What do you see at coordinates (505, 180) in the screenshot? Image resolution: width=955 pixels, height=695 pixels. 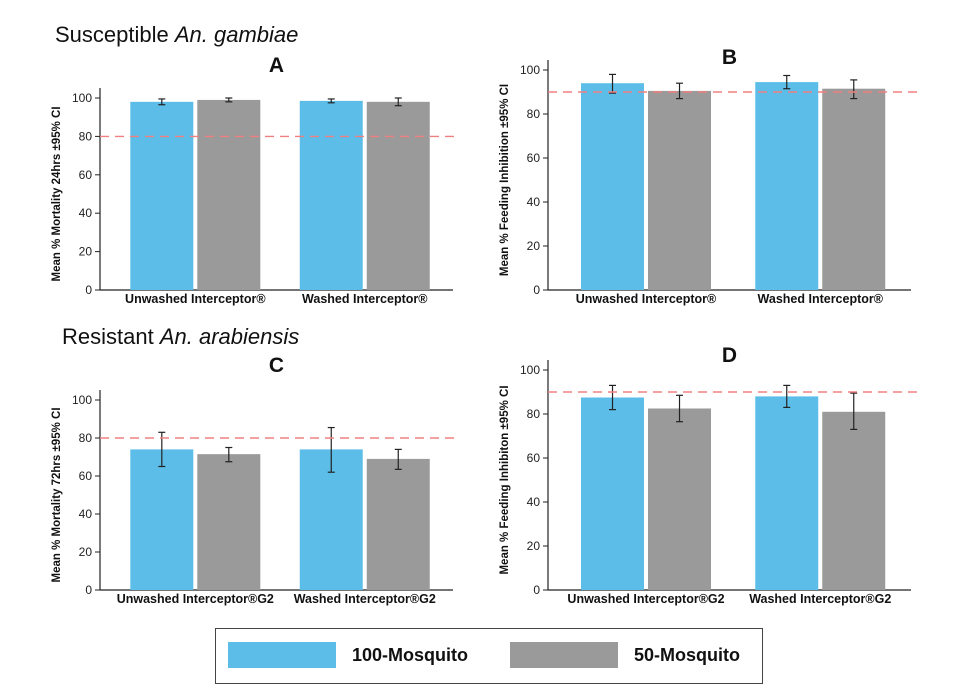 I see `y-axis-label: Mean % Feeding Inhibition ±95% CI` at bounding box center [505, 180].